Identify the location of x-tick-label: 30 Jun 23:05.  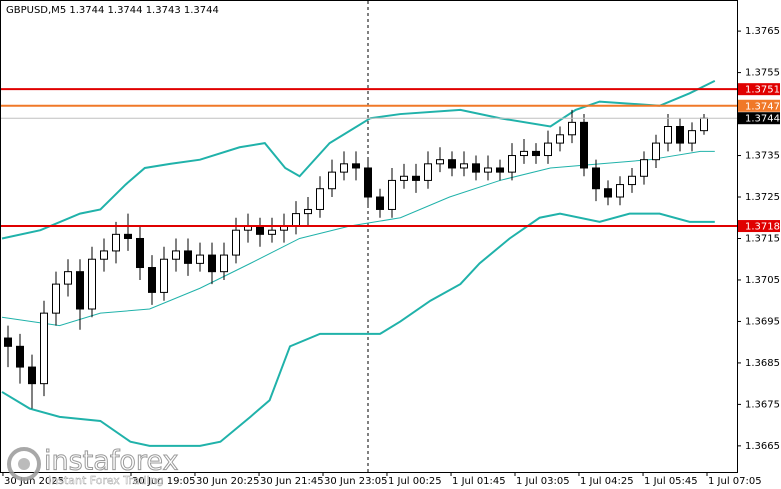
(356, 481).